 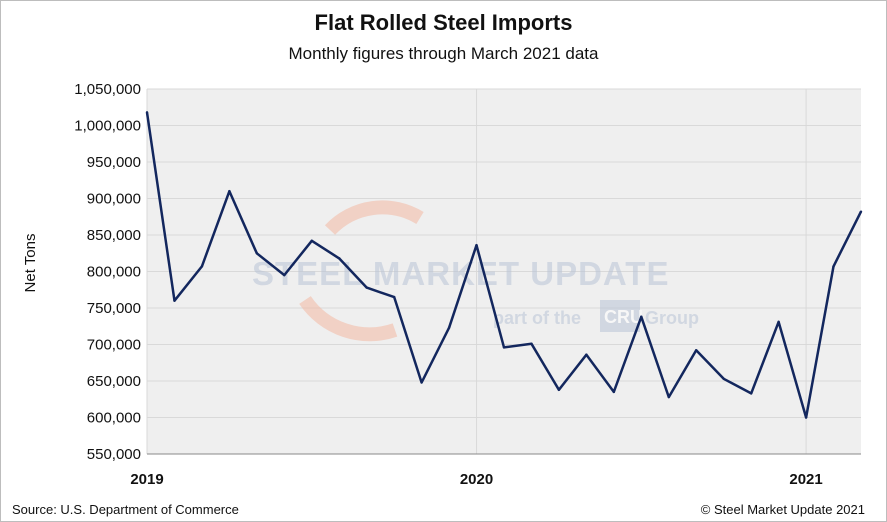 I want to click on chart-title: Flat Rolled Steel Imports, so click(x=443, y=22).